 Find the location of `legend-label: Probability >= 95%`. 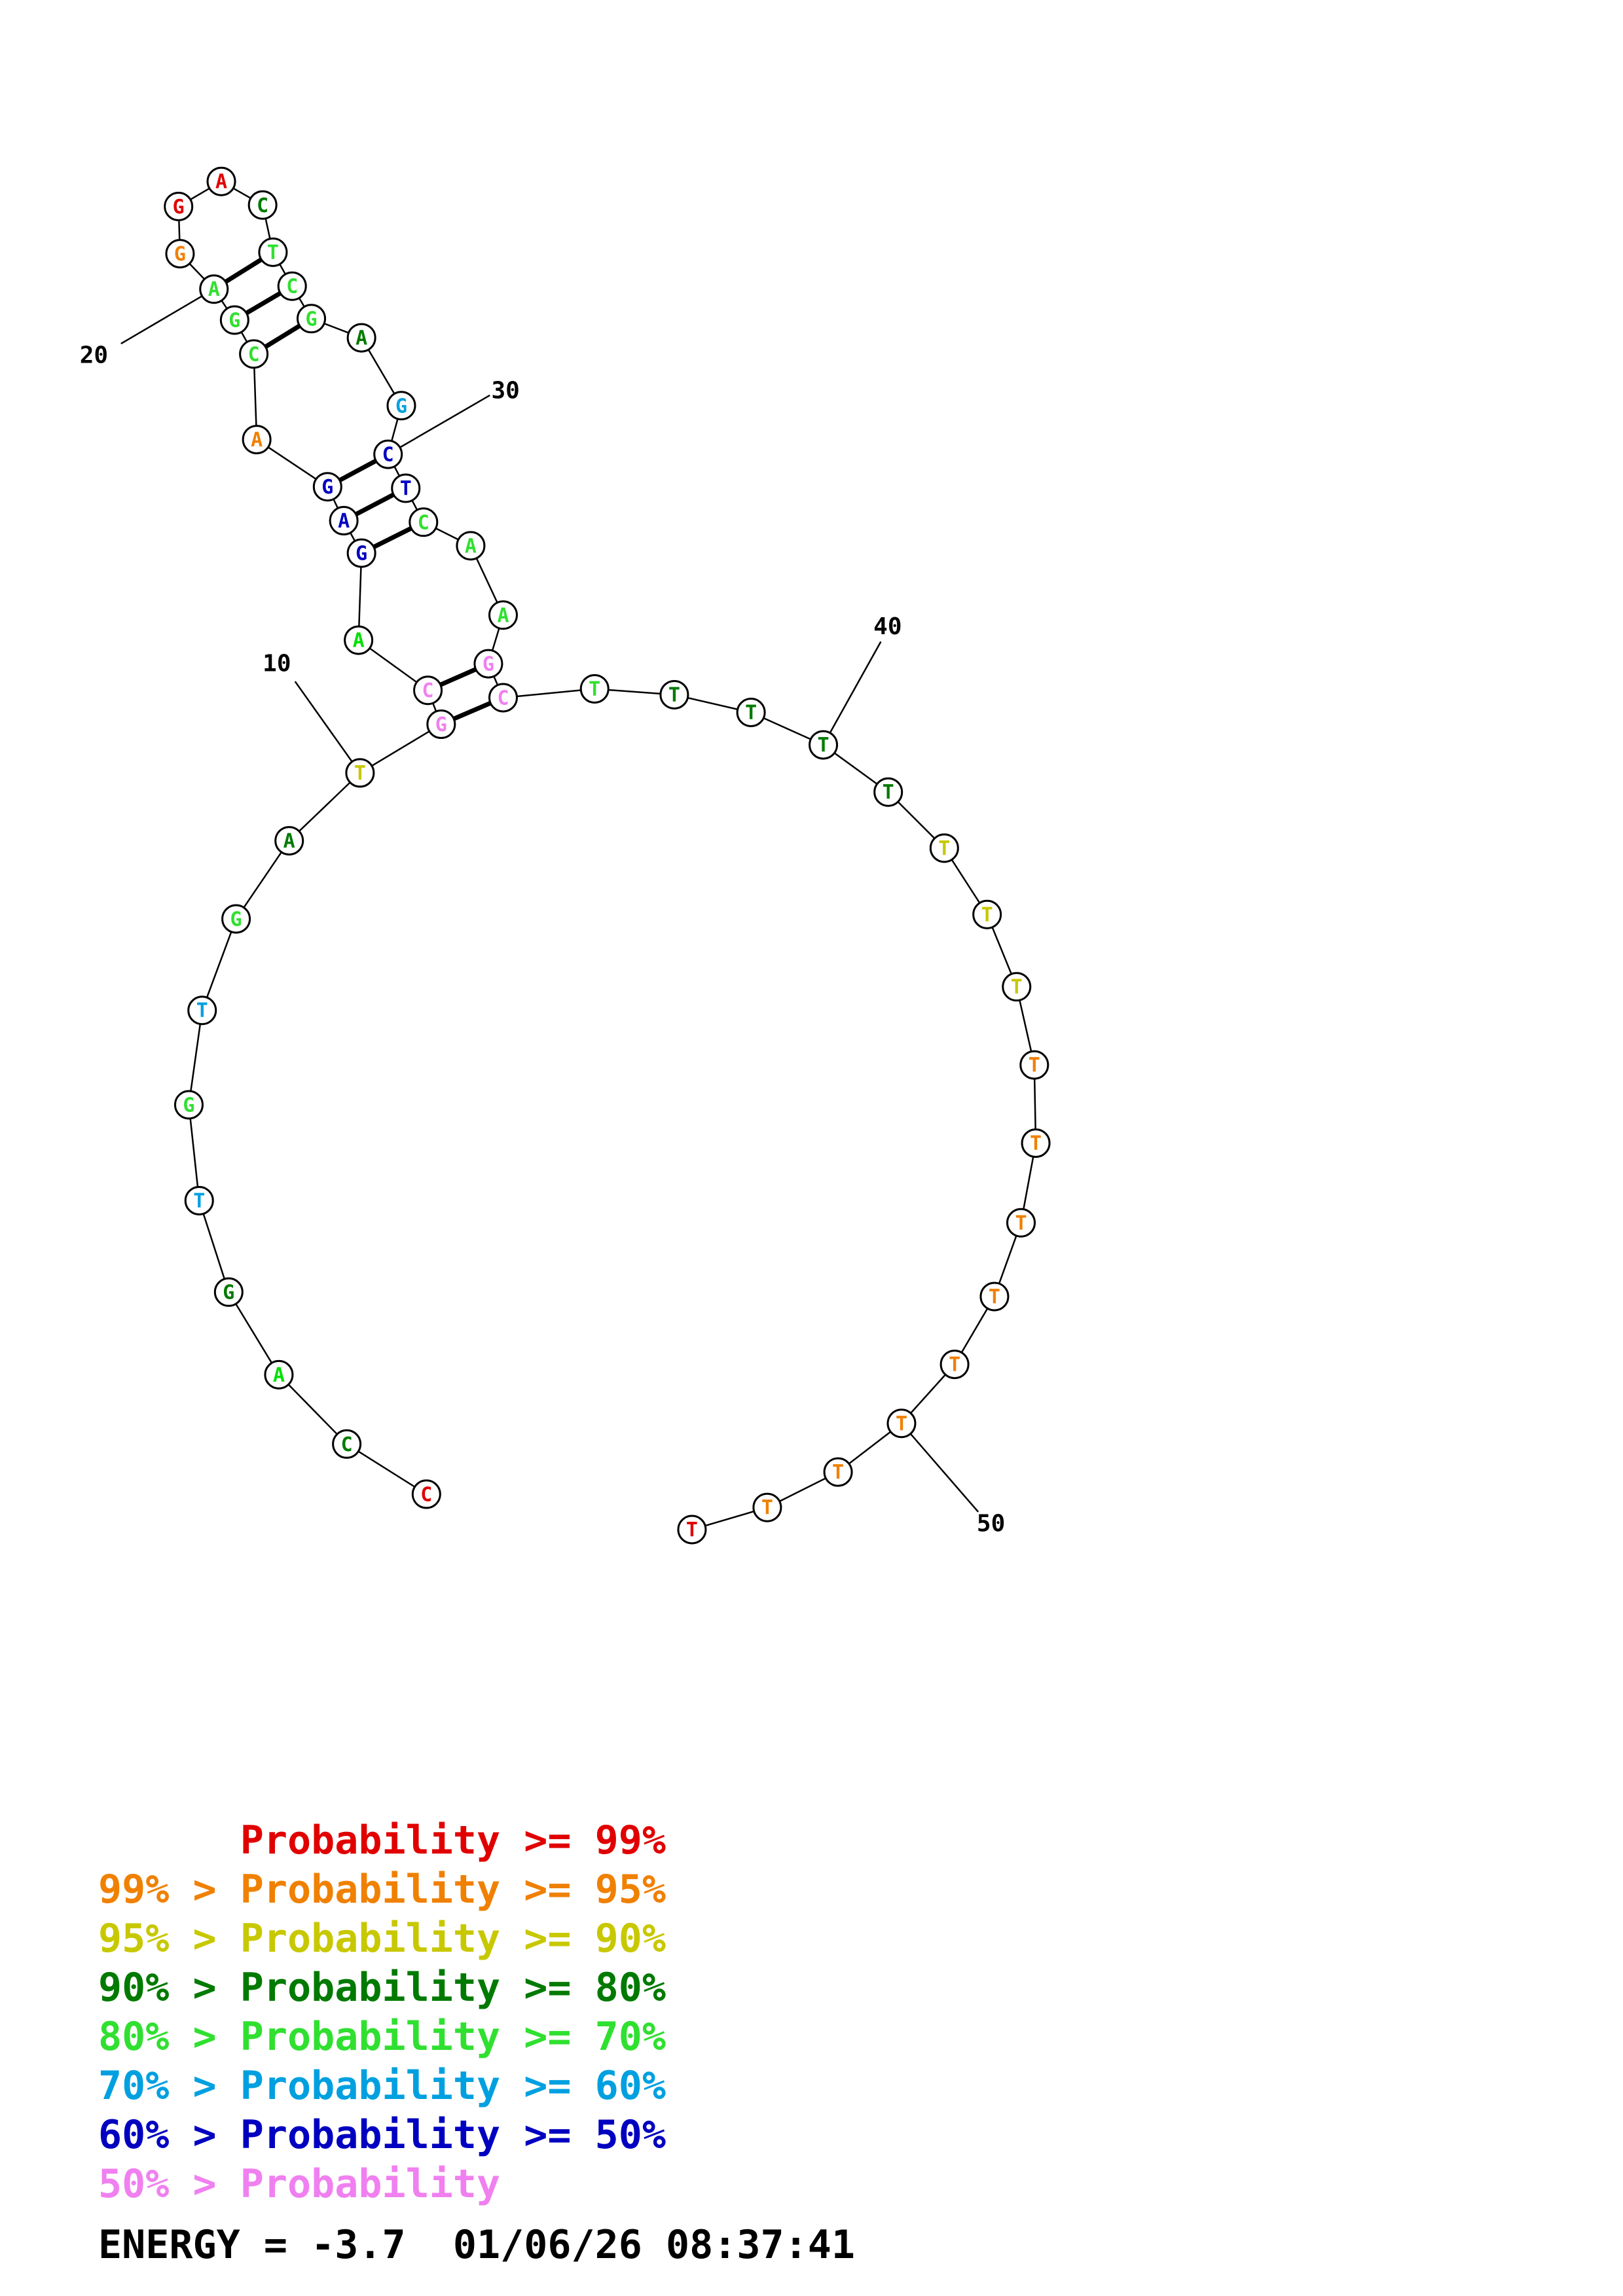

legend-label: Probability >= 95% is located at coordinates (453, 1889).